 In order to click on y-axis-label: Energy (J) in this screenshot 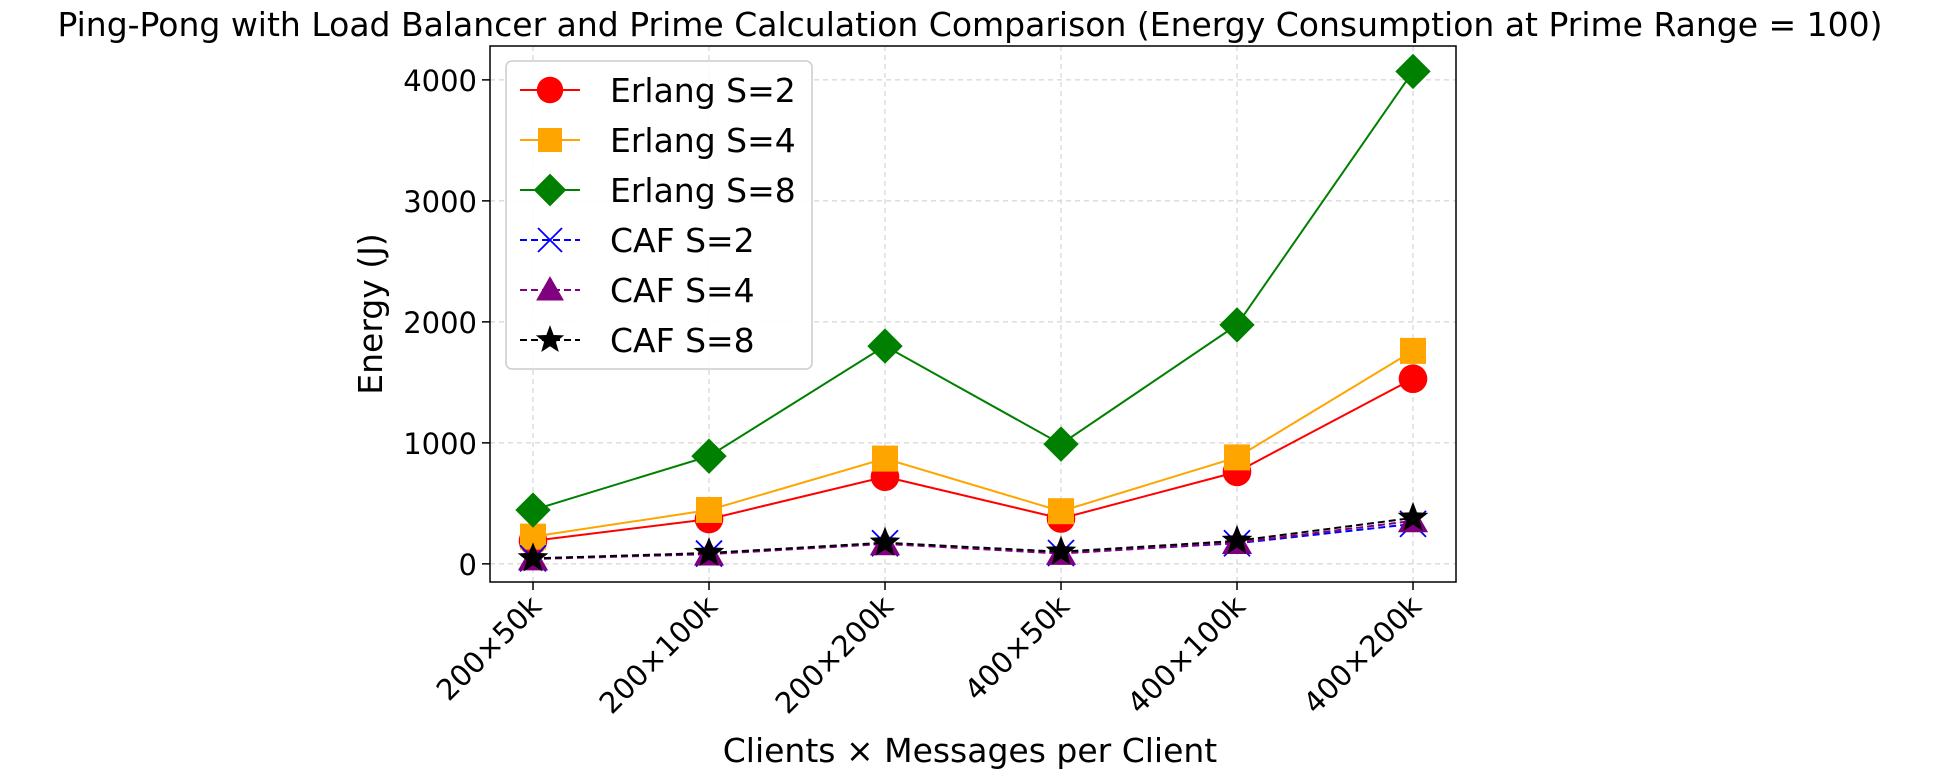, I will do `click(370, 314)`.